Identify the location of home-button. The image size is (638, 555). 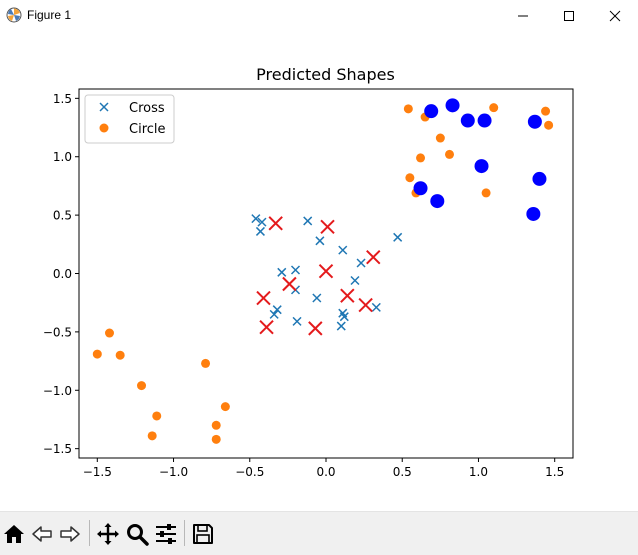
(14, 534).